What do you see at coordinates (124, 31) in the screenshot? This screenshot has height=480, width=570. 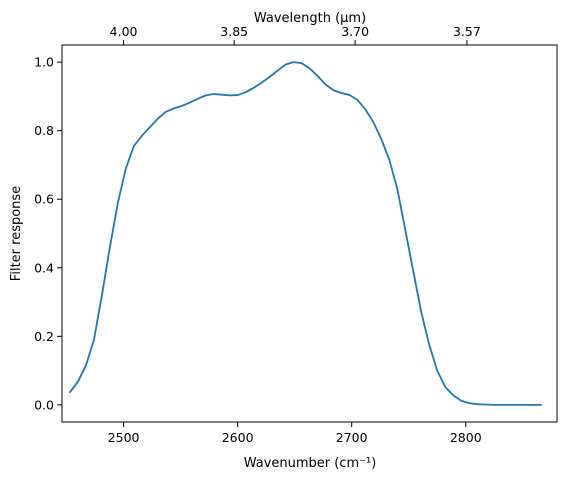 I see `top-tick-label: 4.00` at bounding box center [124, 31].